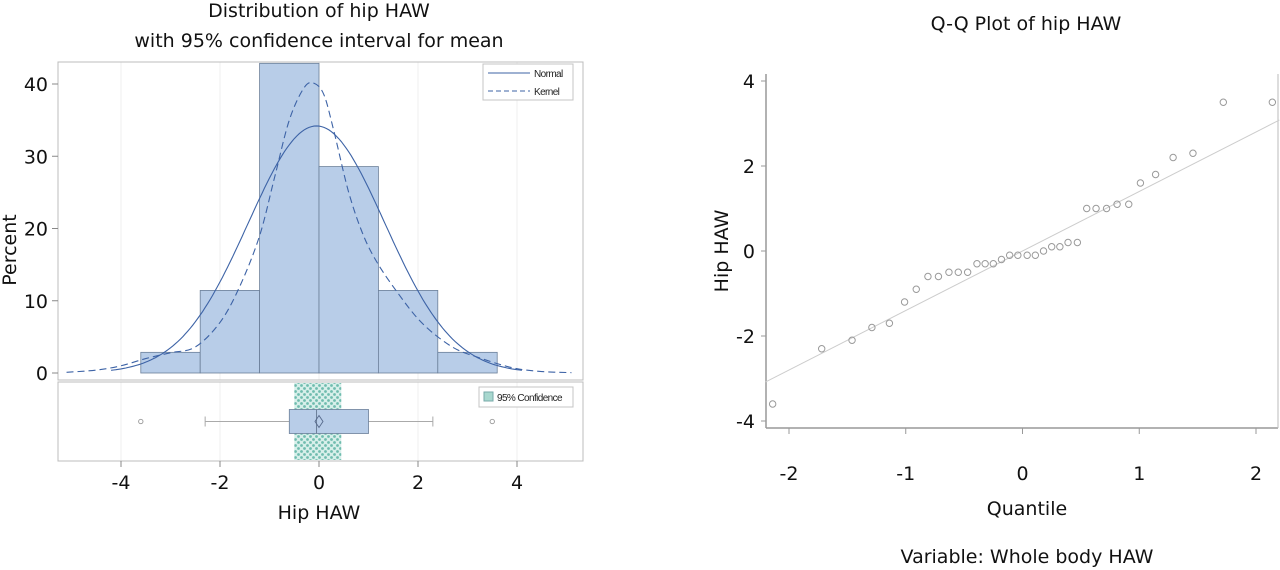 The height and width of the screenshot is (570, 1280). What do you see at coordinates (749, 167) in the screenshot?
I see `qq-y-tick-label: 2` at bounding box center [749, 167].